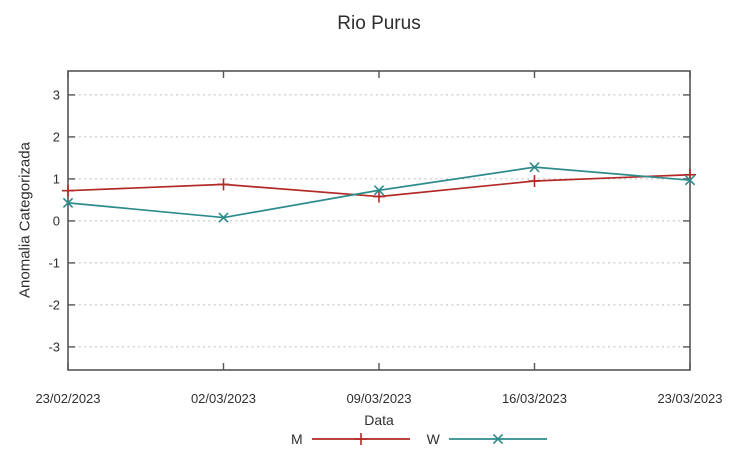  Describe the element at coordinates (56, 136) in the screenshot. I see `y-tick-label: 2` at that location.